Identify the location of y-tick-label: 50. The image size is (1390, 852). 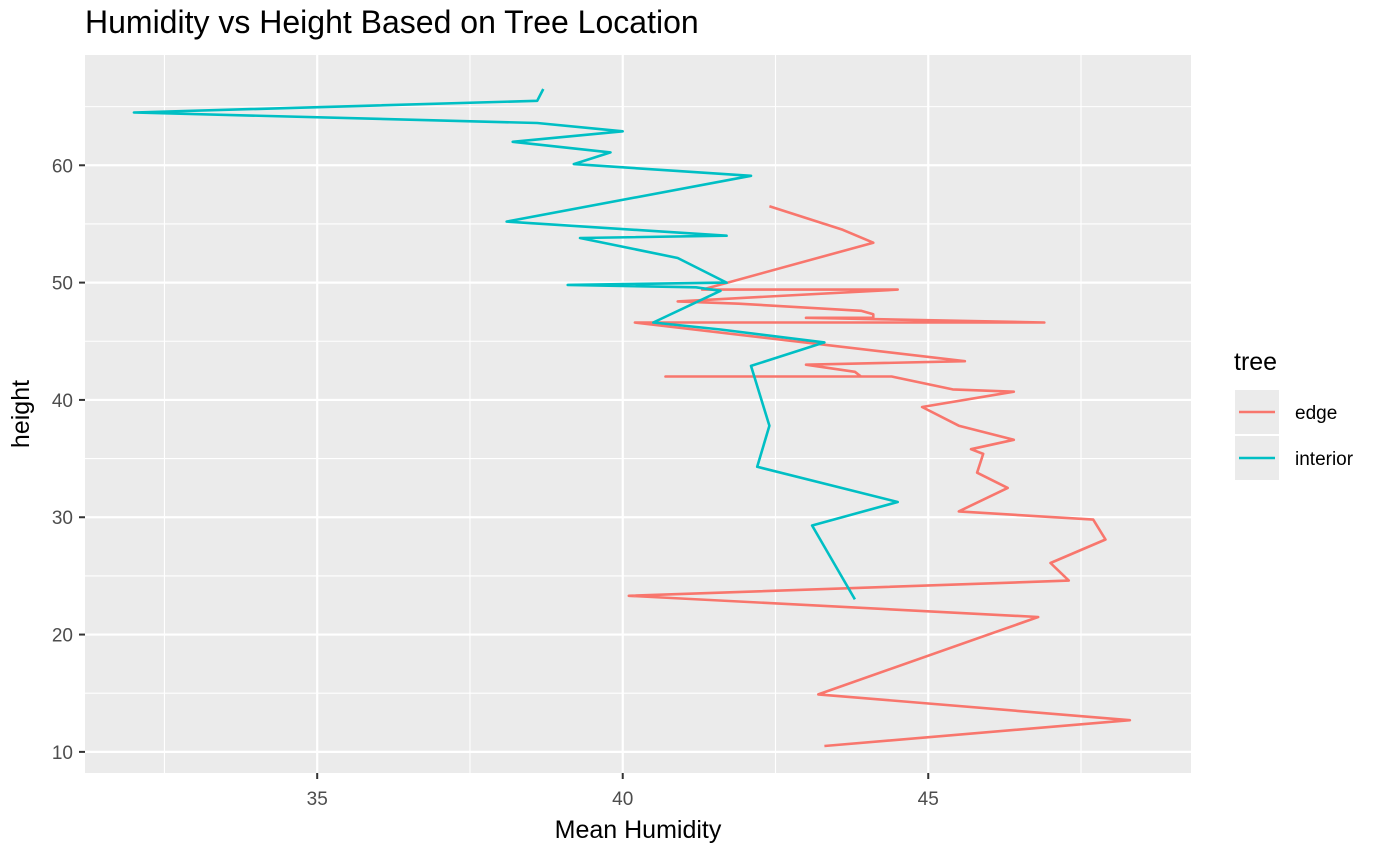
(62, 284).